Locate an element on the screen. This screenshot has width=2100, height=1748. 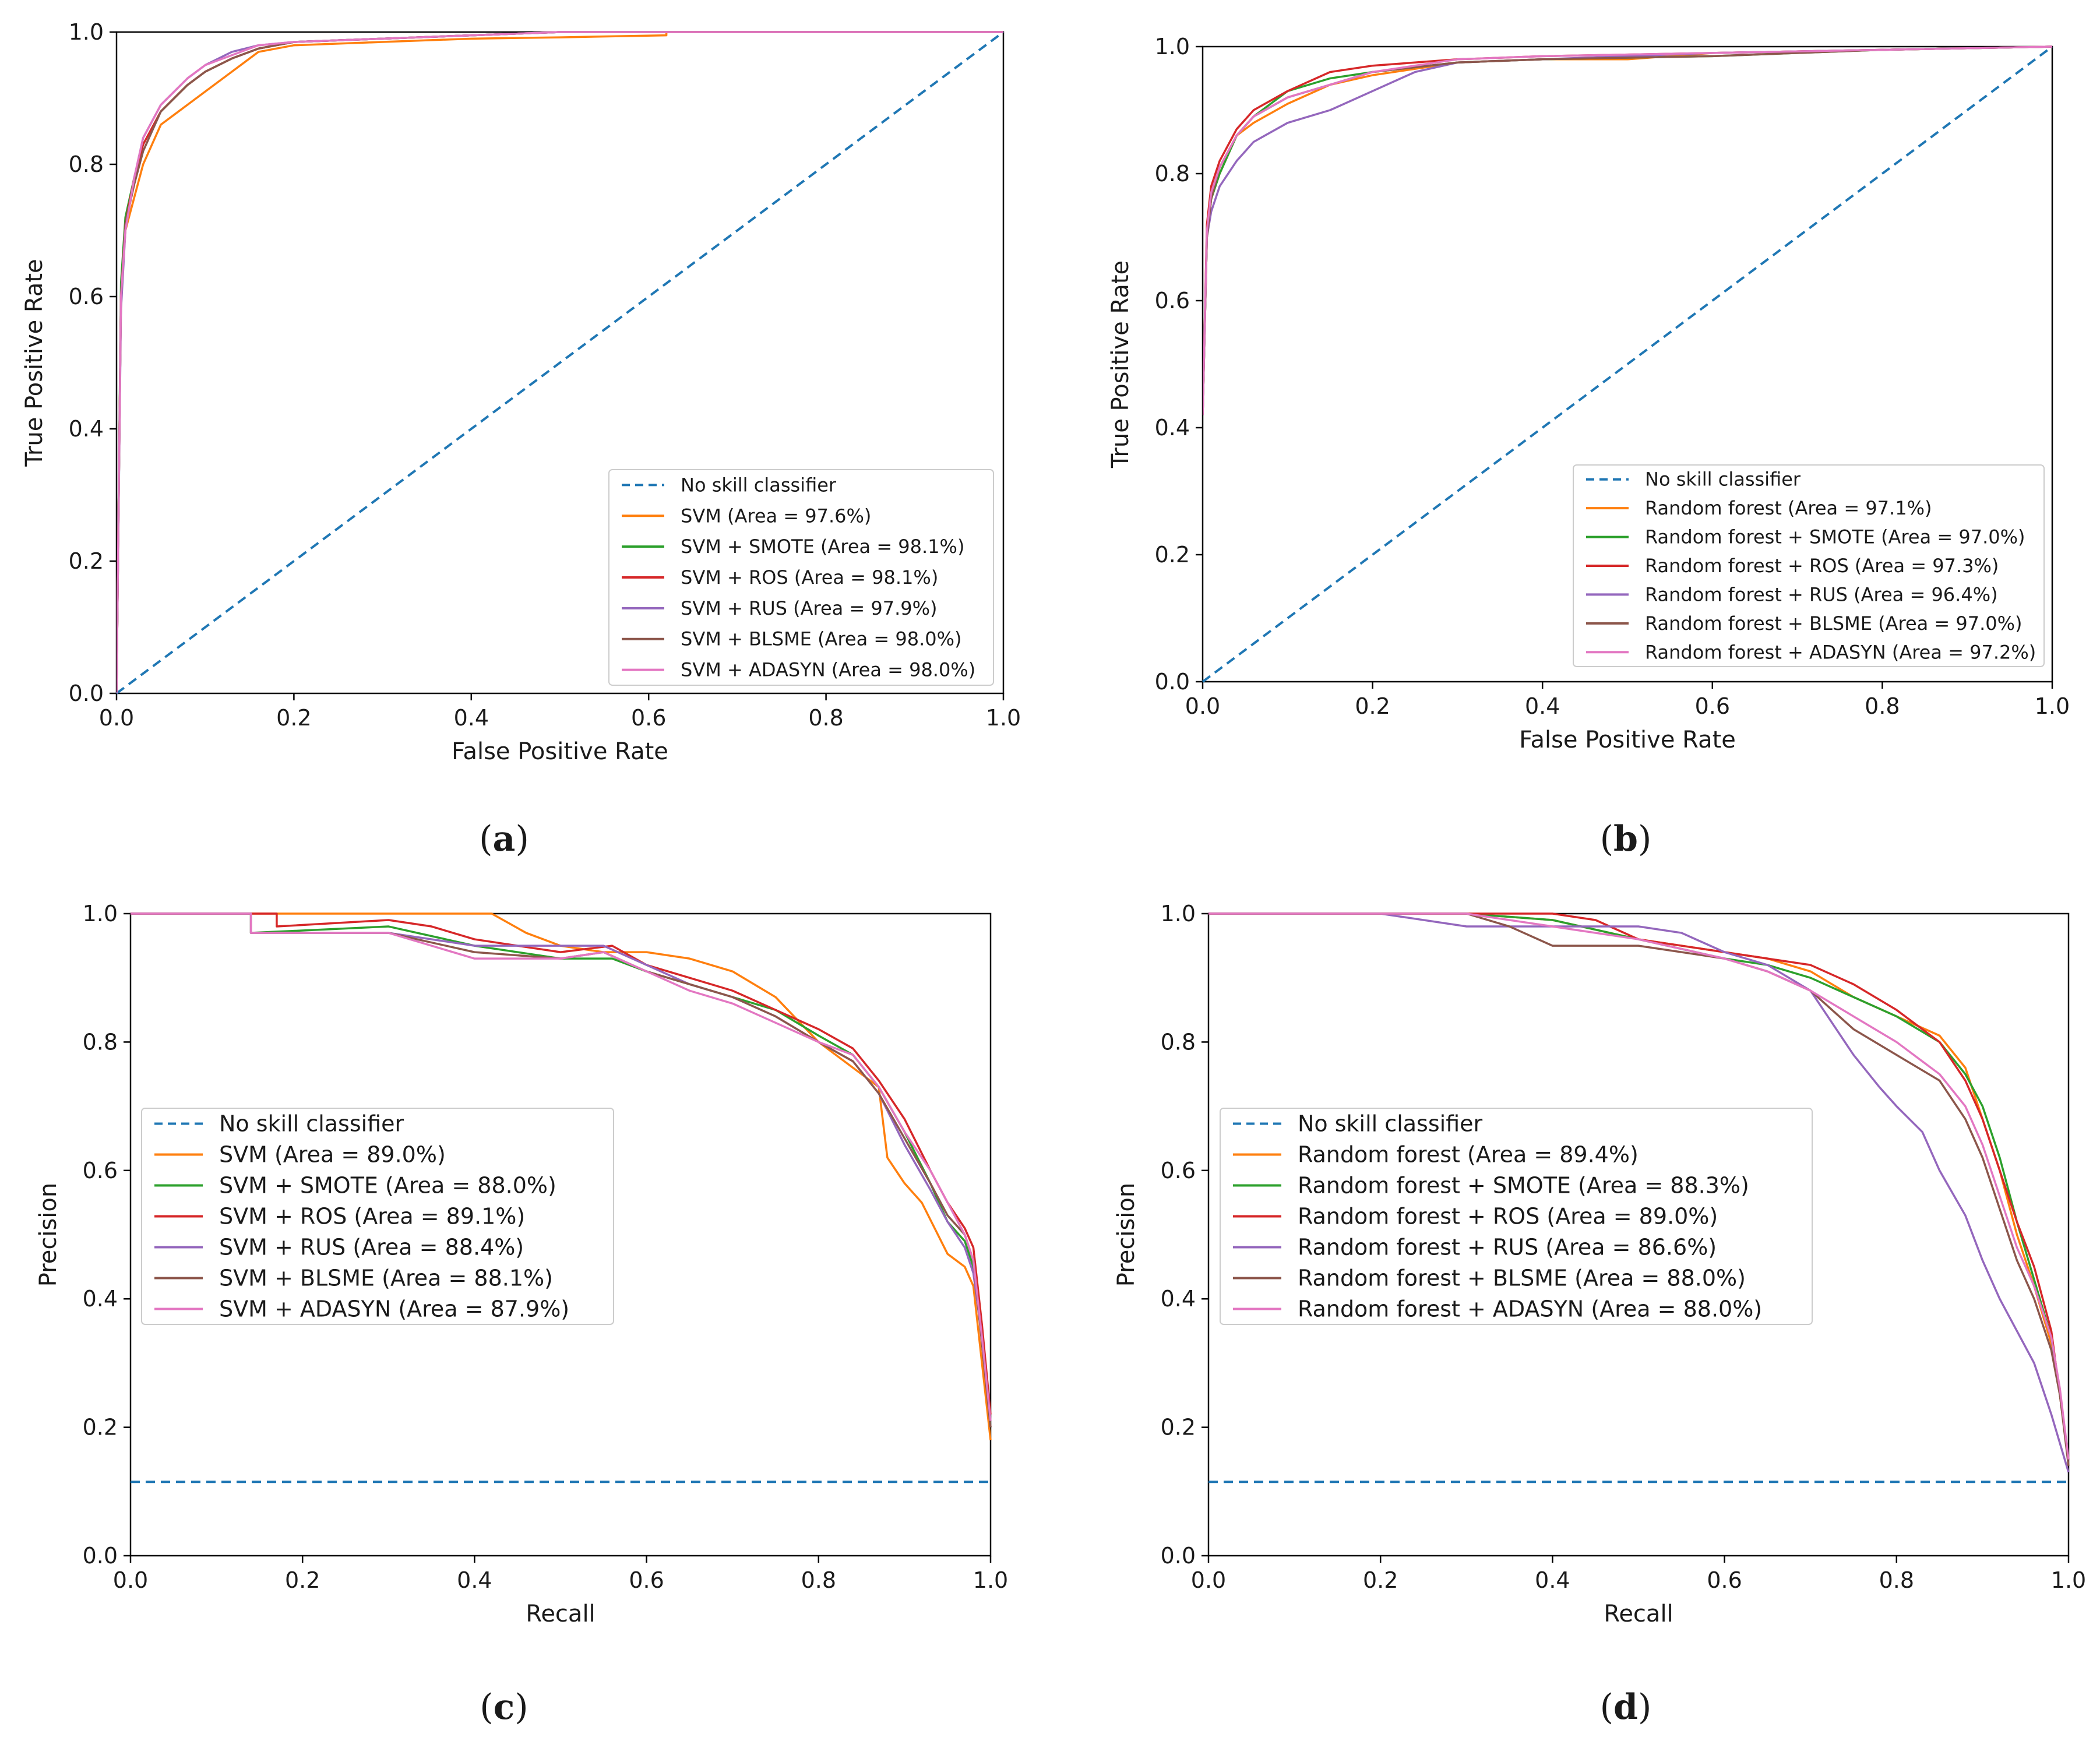
panel-label: (b) is located at coordinates (1626, 839).